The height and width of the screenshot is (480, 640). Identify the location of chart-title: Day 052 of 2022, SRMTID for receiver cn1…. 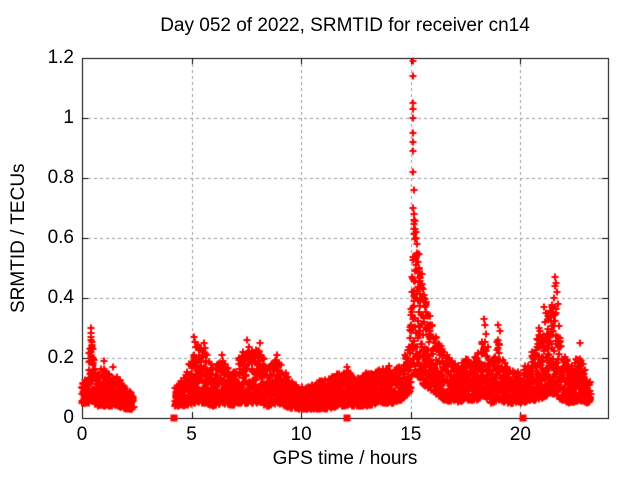
(345, 25).